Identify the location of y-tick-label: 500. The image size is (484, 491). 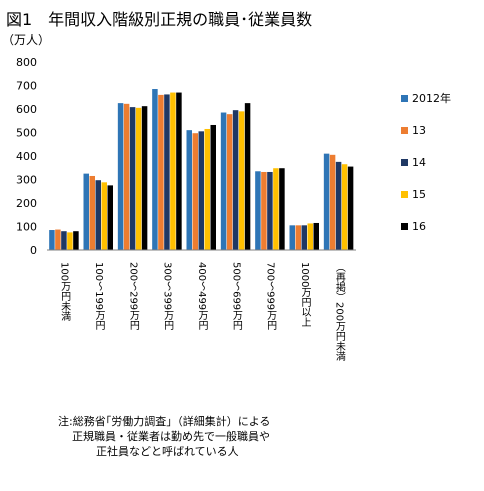
(26, 133).